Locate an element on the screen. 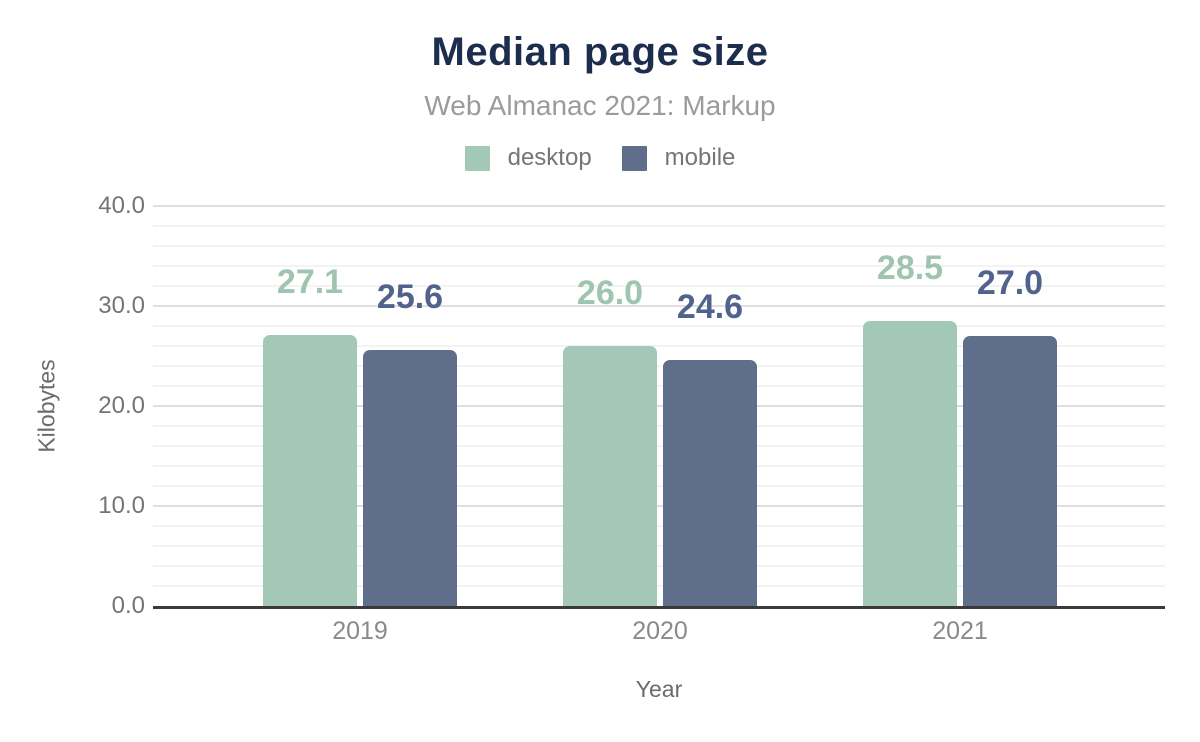 This screenshot has height=742, width=1200. y-axis-title: Kilobytes is located at coordinates (46, 406).